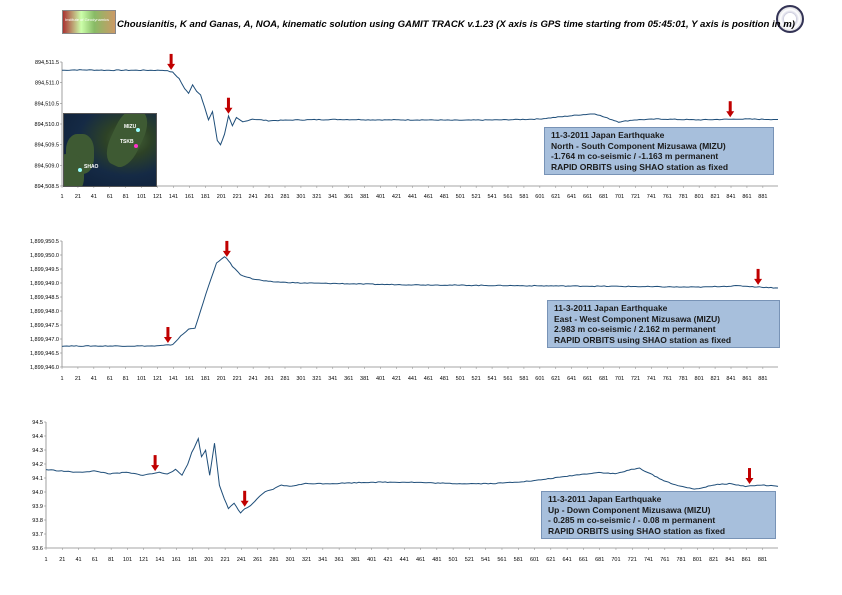 The height and width of the screenshot is (595, 842). Describe the element at coordinates (37, 535) in the screenshot. I see `y-tick-label: 93.7` at that location.